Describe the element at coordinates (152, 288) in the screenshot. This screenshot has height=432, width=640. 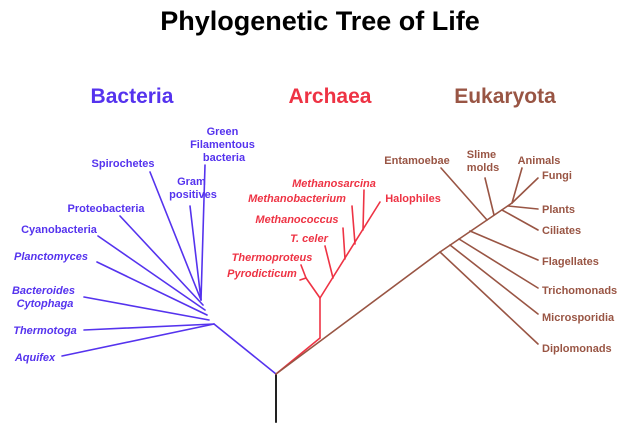
I see `branch-planctomyces` at that location.